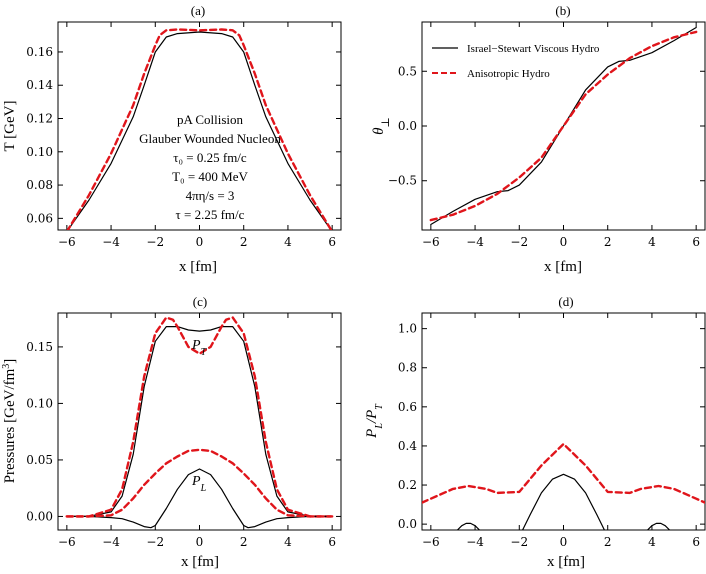 Image resolution: width=706 pixels, height=574 pixels. What do you see at coordinates (563, 267) in the screenshot?
I see `panel-b-xlabel: x [fm]` at bounding box center [563, 267].